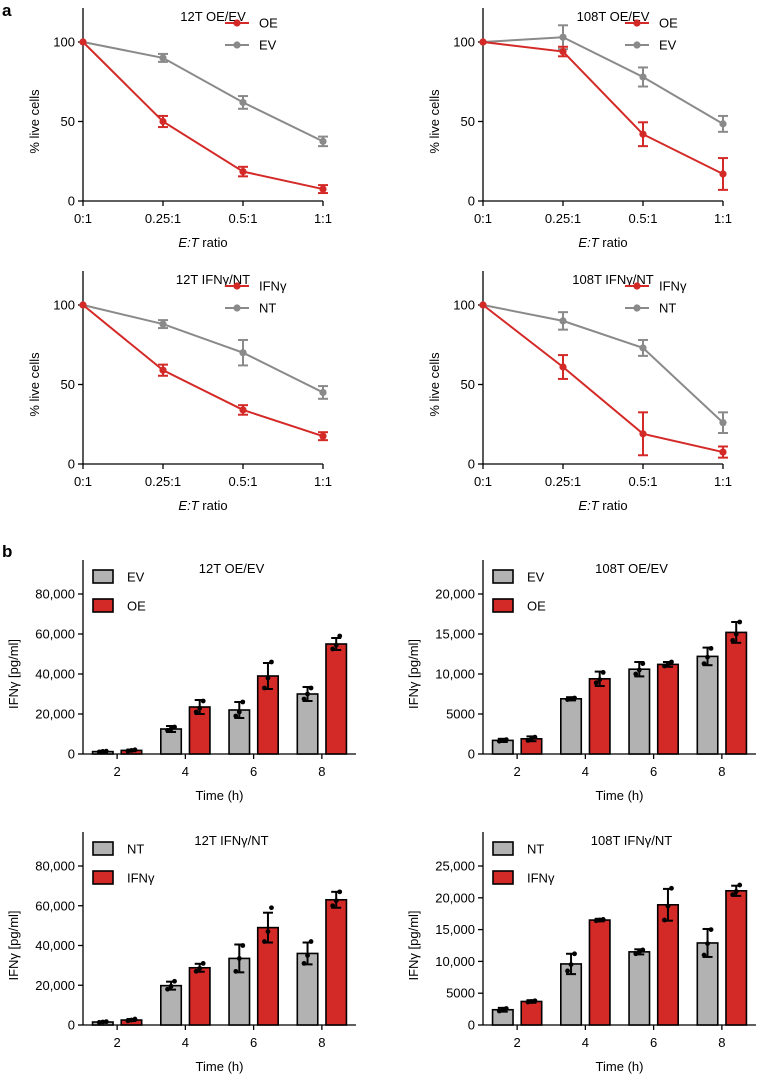  Describe the element at coordinates (631, 568) in the screenshot. I see `chart-title: 108T OE/EV` at that location.